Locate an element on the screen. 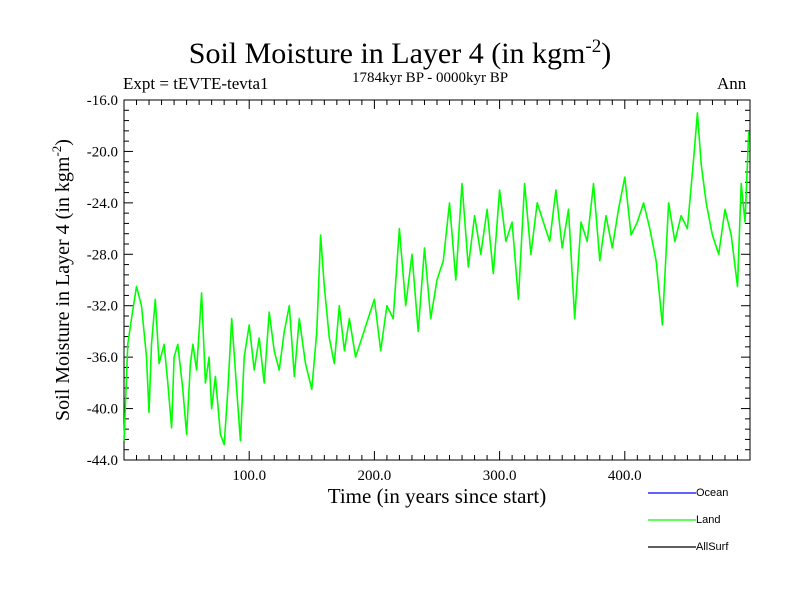 This screenshot has height=600, width=800. y-tick-label: -20.0 is located at coordinates (102, 152).